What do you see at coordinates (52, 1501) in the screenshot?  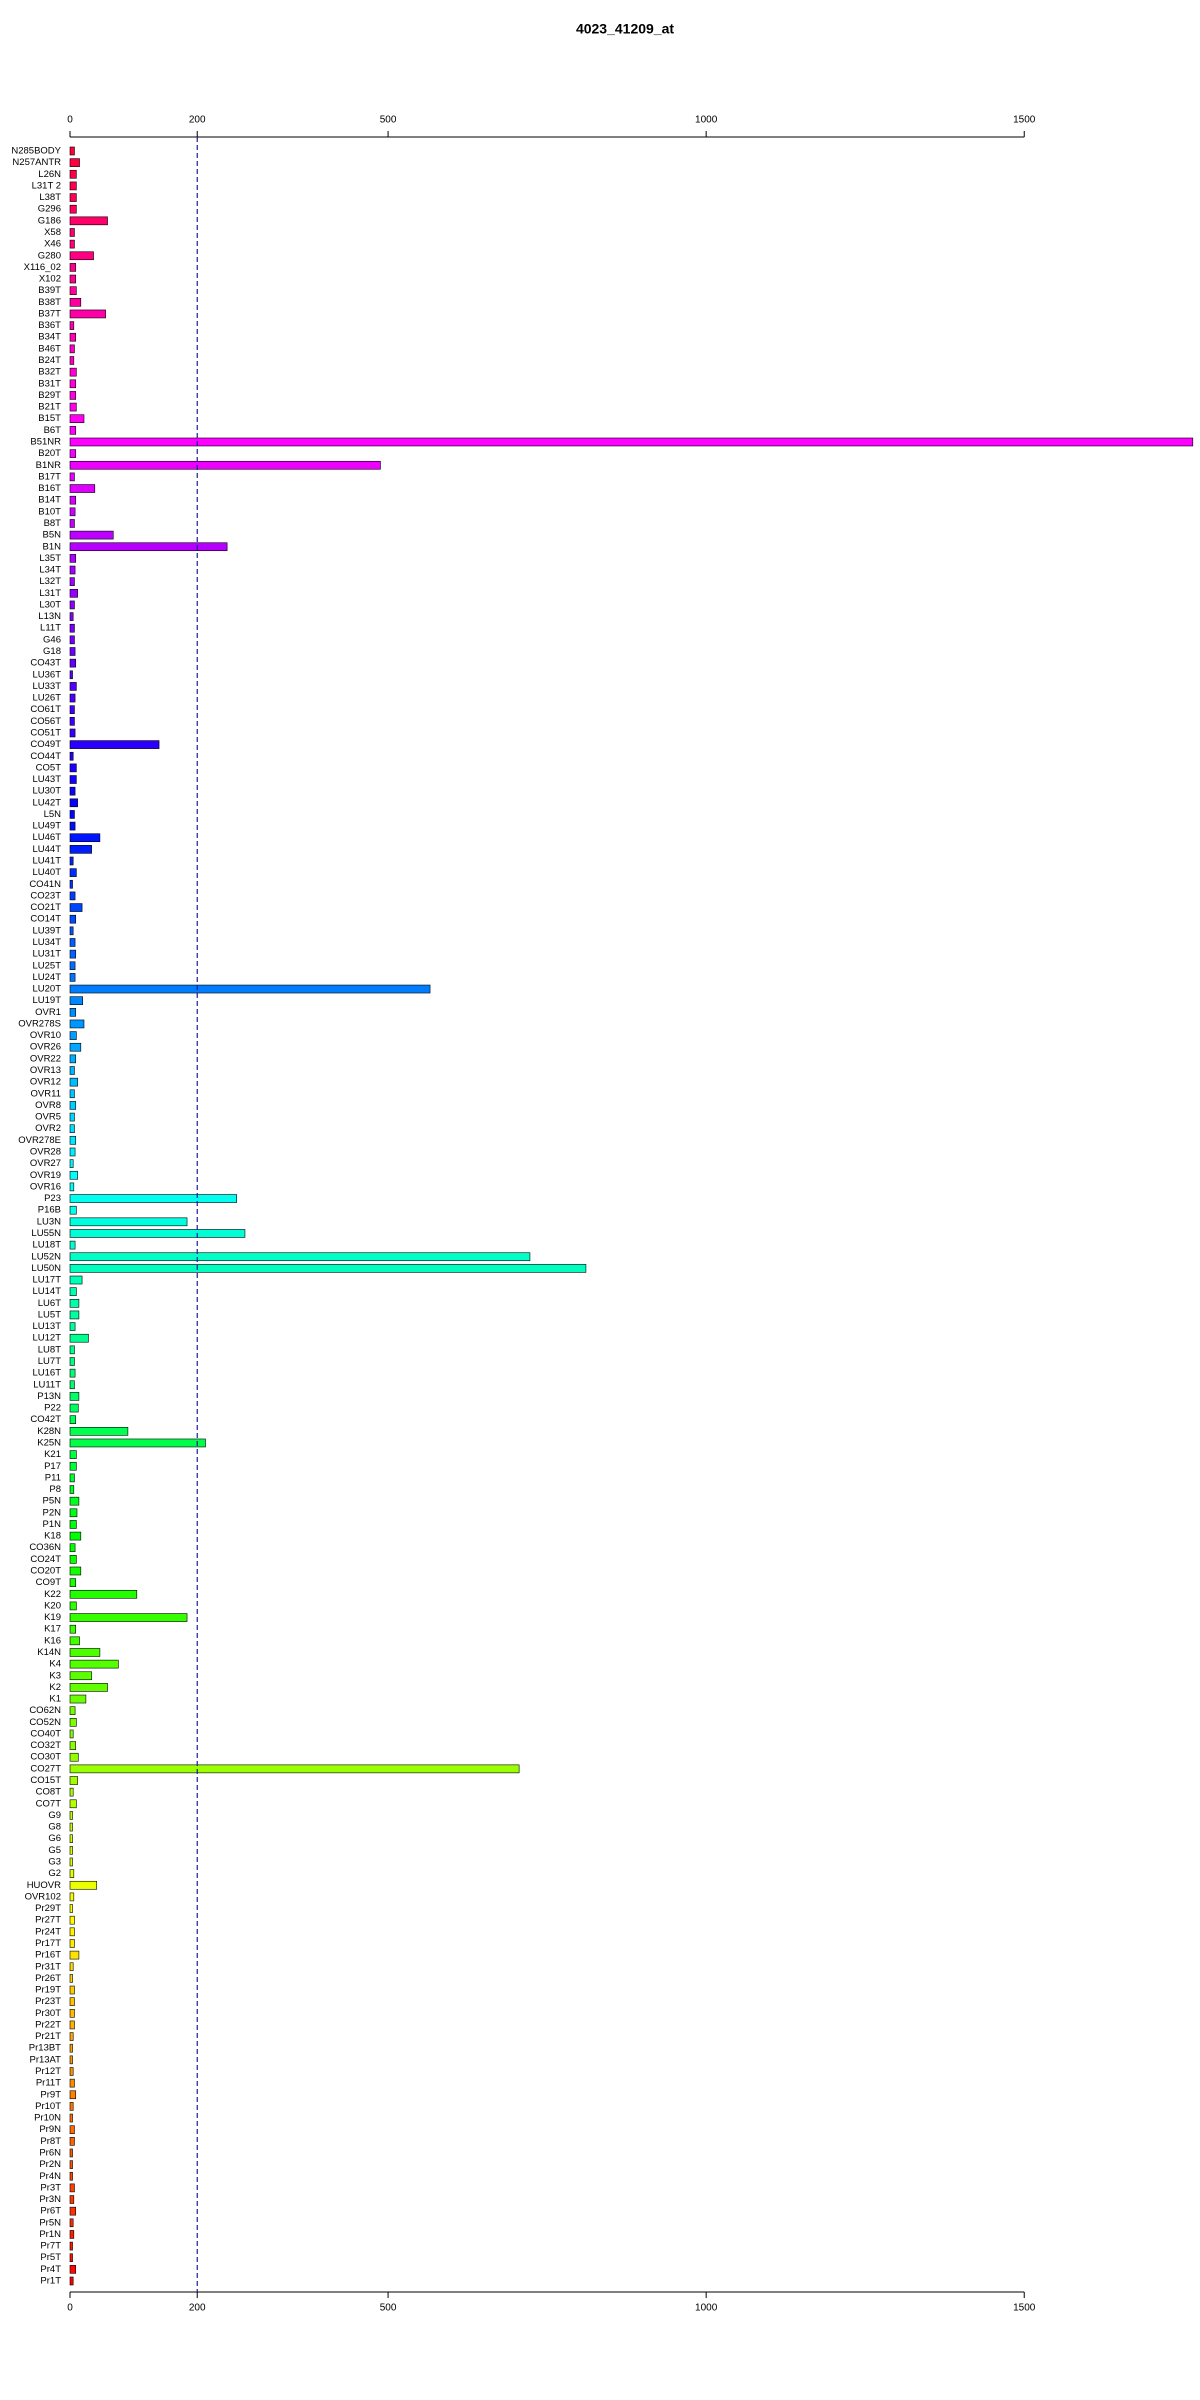 I see `y-tick-label: P5N` at bounding box center [52, 1501].